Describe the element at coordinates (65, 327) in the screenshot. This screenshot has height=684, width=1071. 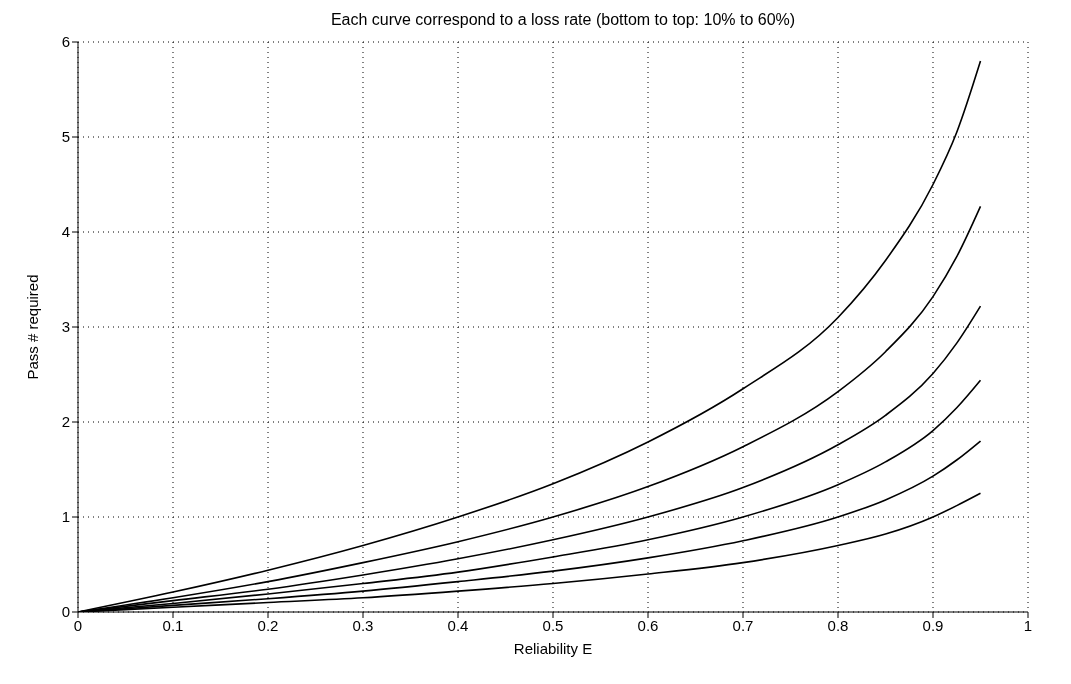
I see `y-tick-label: 3` at that location.